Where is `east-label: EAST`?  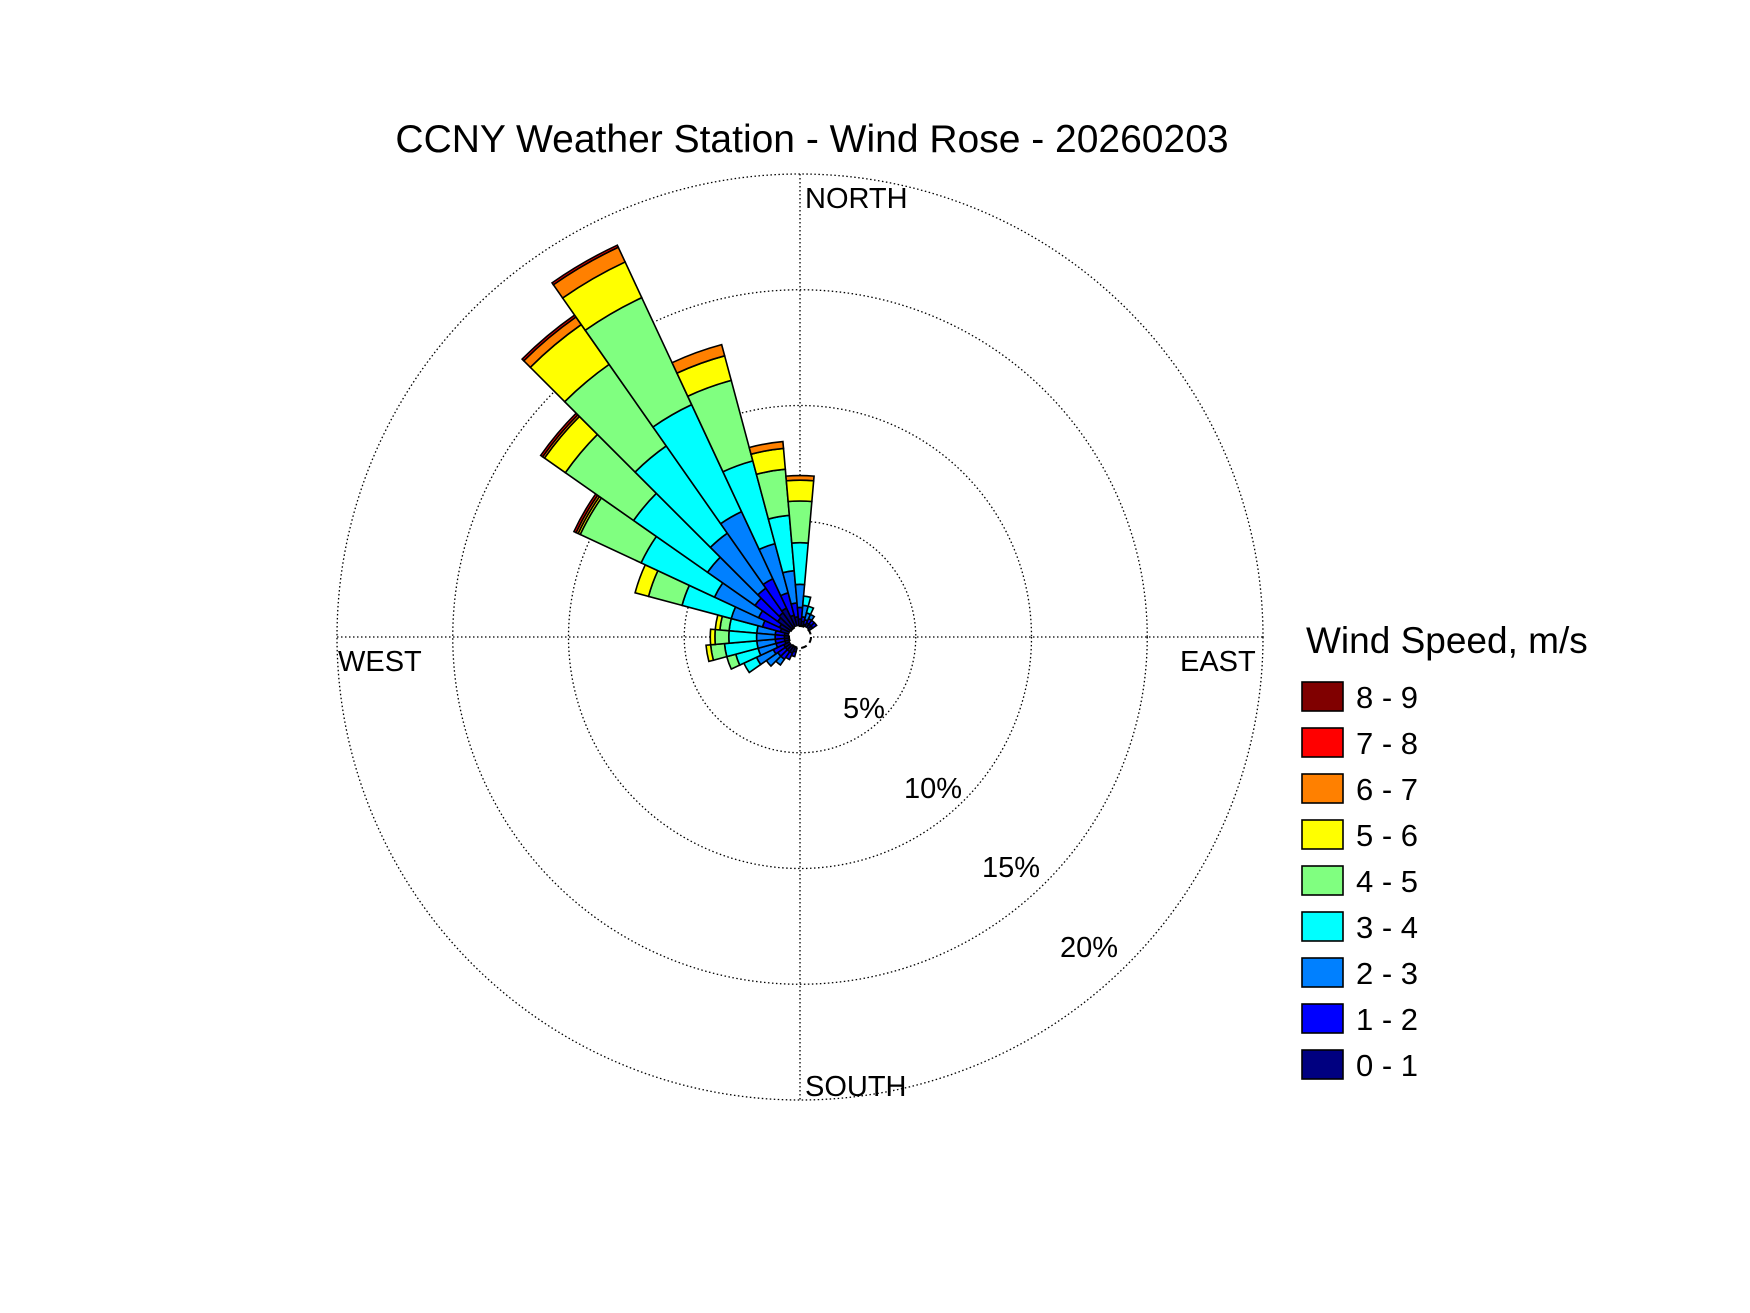 east-label: EAST is located at coordinates (1218, 662).